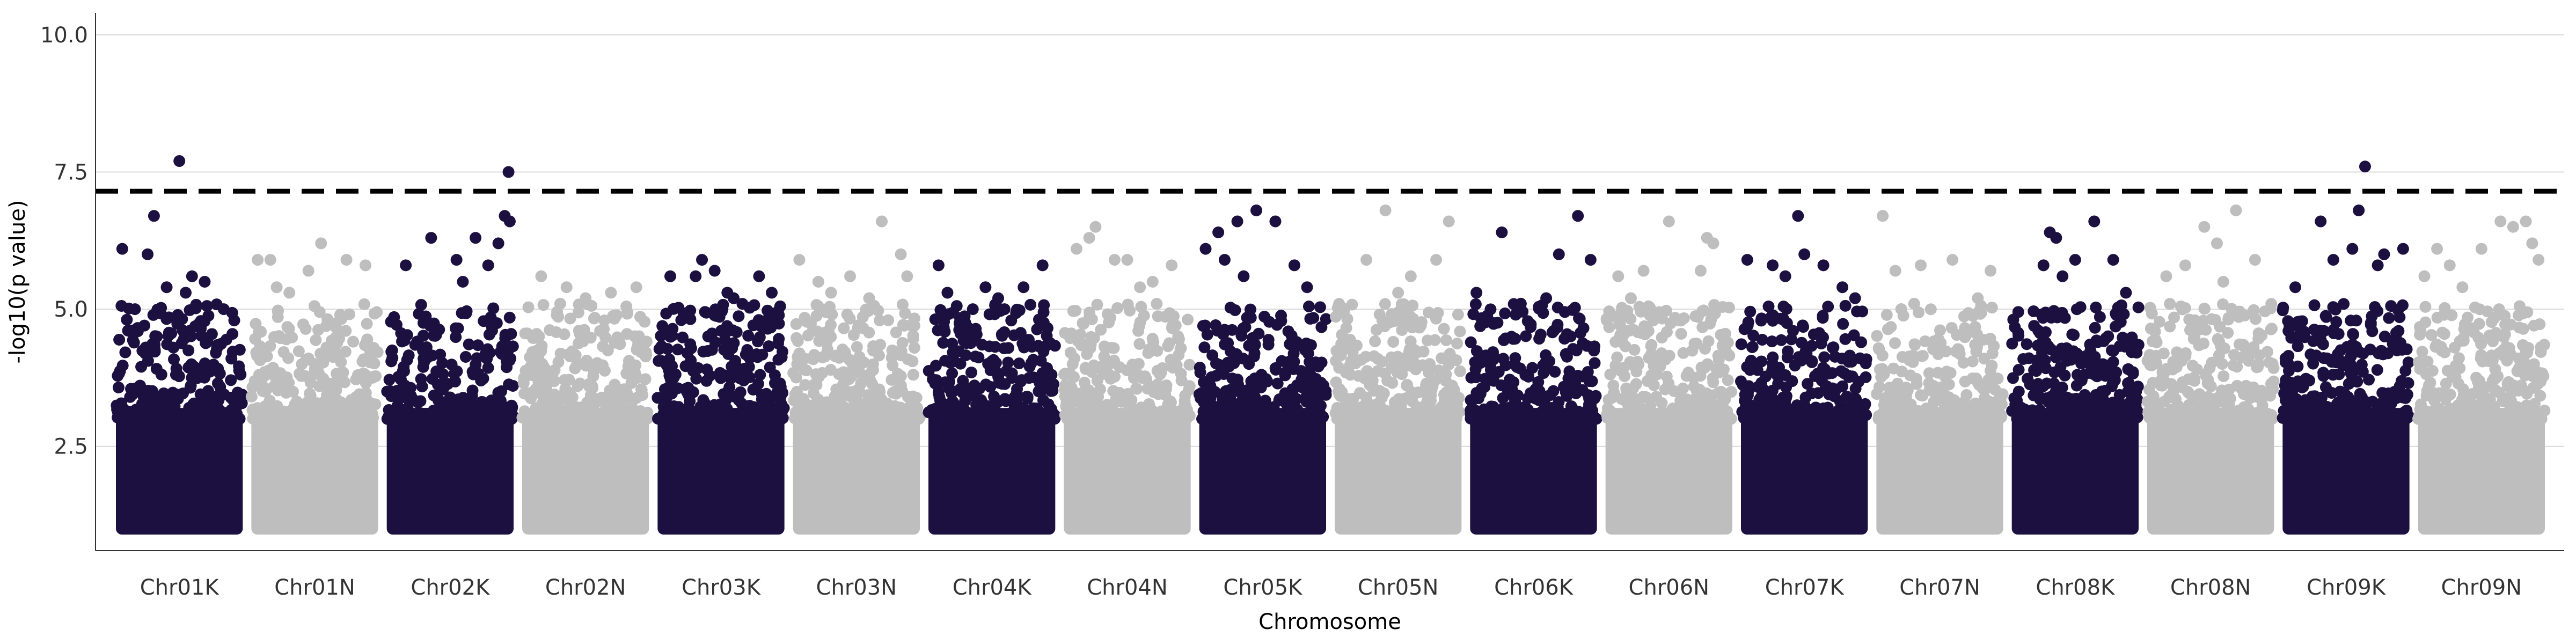 The image size is (2576, 644). I want to click on x-axis-title: Chromosome, so click(1329, 622).